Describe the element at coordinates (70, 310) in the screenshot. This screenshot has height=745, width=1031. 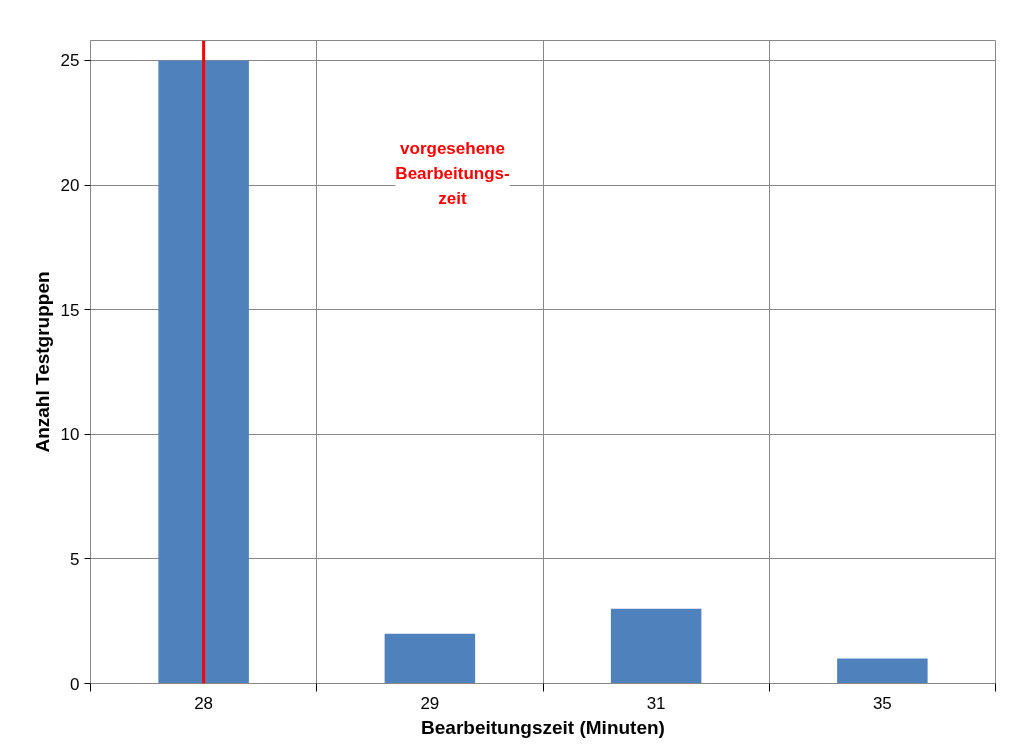
I see `y-tick-label: 15` at that location.